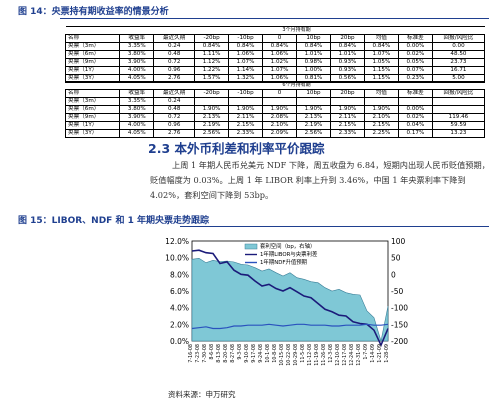 The height and width of the screenshot is (405, 499). What do you see at coordinates (246, 93) in the screenshot?
I see `table-column-header: -10bp` at bounding box center [246, 93].